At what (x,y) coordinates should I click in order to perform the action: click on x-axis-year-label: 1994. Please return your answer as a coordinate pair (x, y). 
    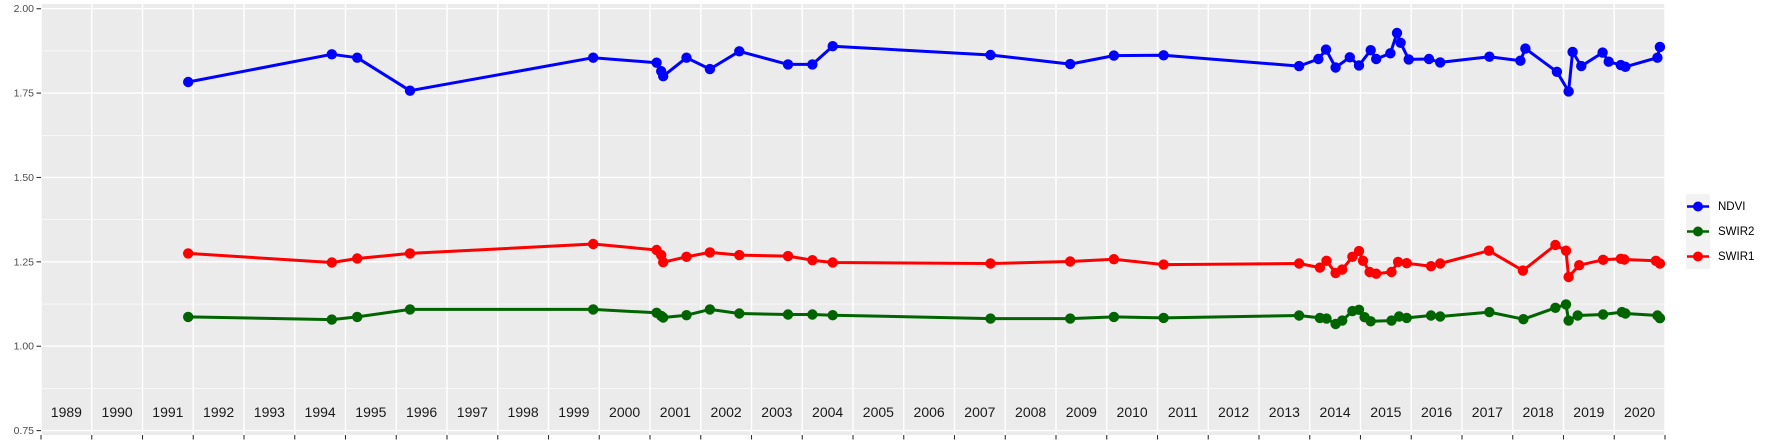
    Looking at the image, I should click on (320, 412).